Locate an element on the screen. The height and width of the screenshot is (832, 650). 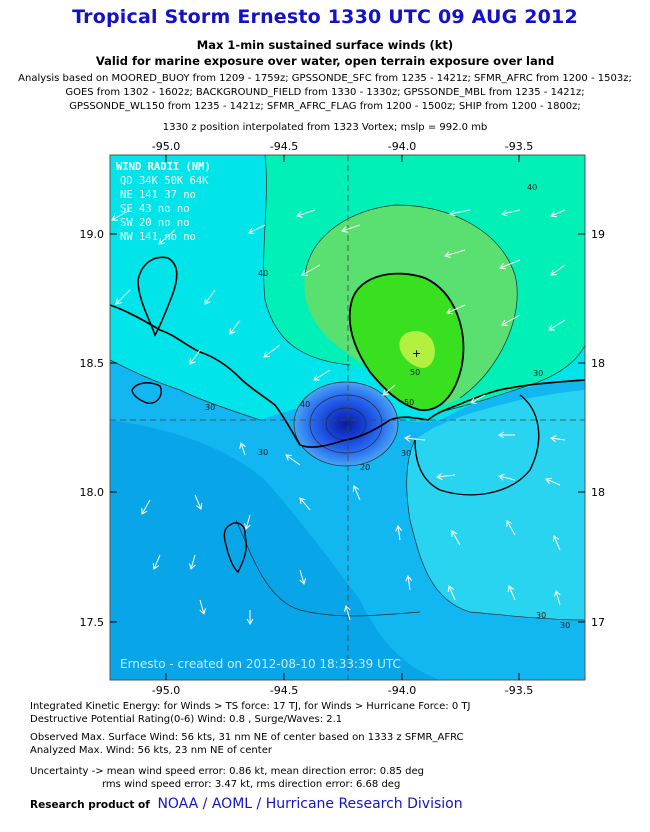
lon-label-bottom: -94.5 is located at coordinates (284, 690).